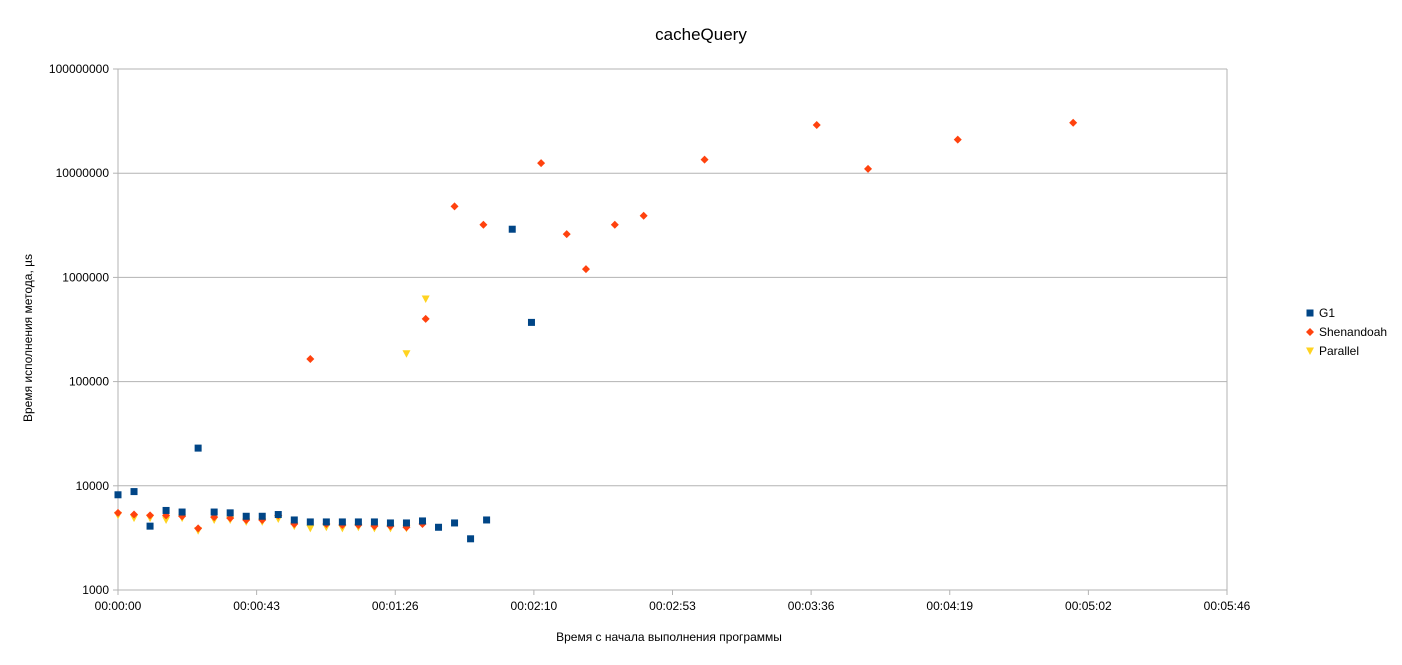 The height and width of the screenshot is (665, 1402). I want to click on y-tick-label: 100000000, so click(79, 69).